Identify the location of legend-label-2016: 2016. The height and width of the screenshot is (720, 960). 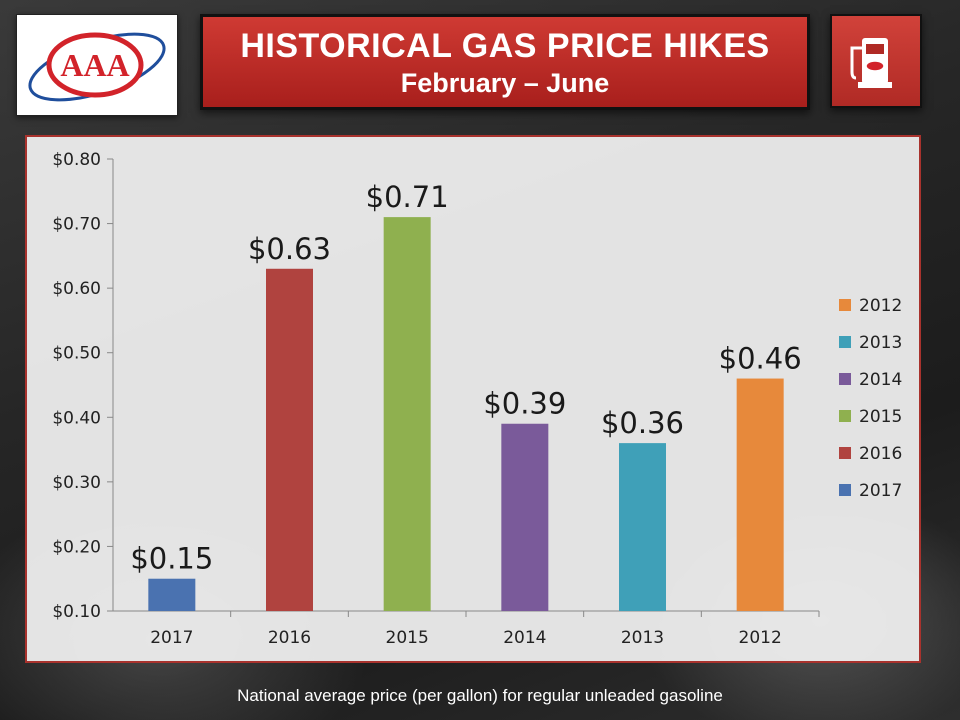
(880, 454).